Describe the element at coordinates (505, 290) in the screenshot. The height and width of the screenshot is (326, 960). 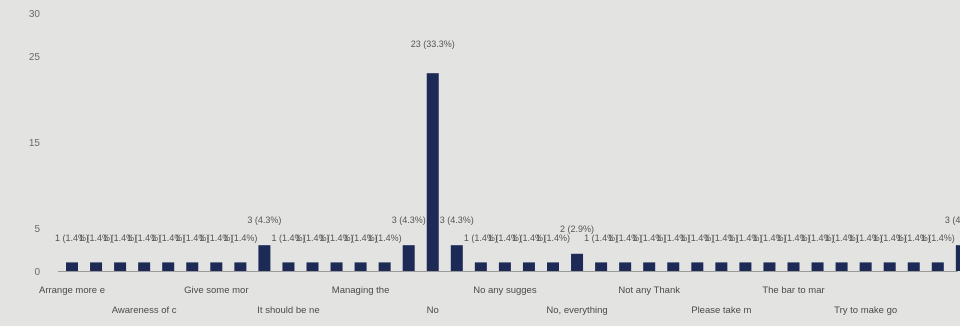
I see `x-tick-label: No any sugges` at that location.